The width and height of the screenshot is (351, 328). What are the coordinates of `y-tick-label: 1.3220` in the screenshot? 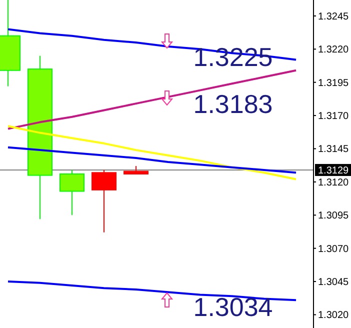 It's located at (334, 50).